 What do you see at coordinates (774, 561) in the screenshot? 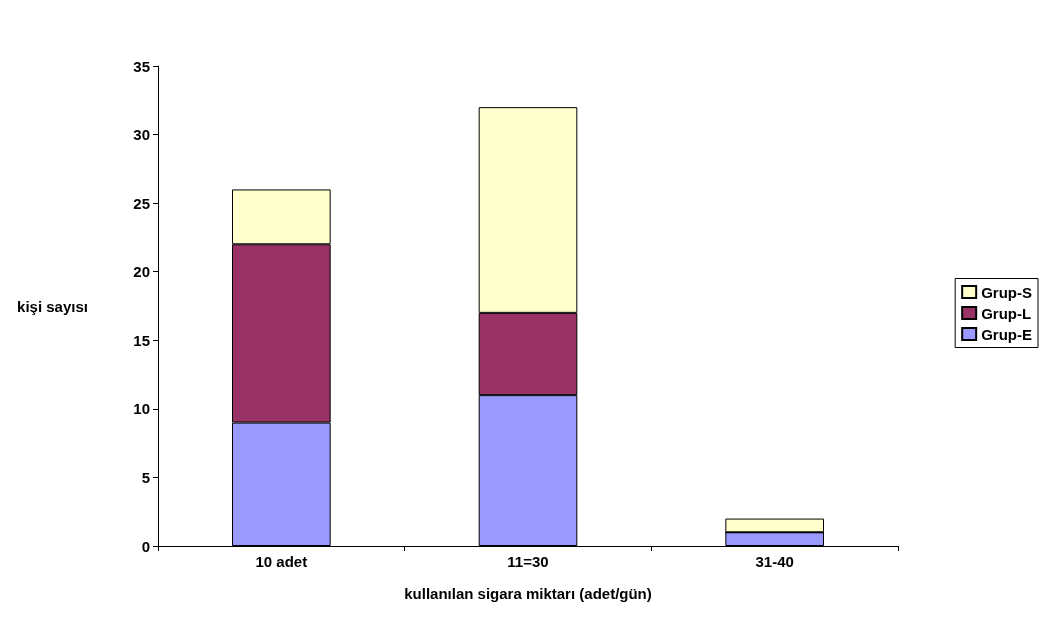
I see `x-tick-label: 31-40` at bounding box center [774, 561].